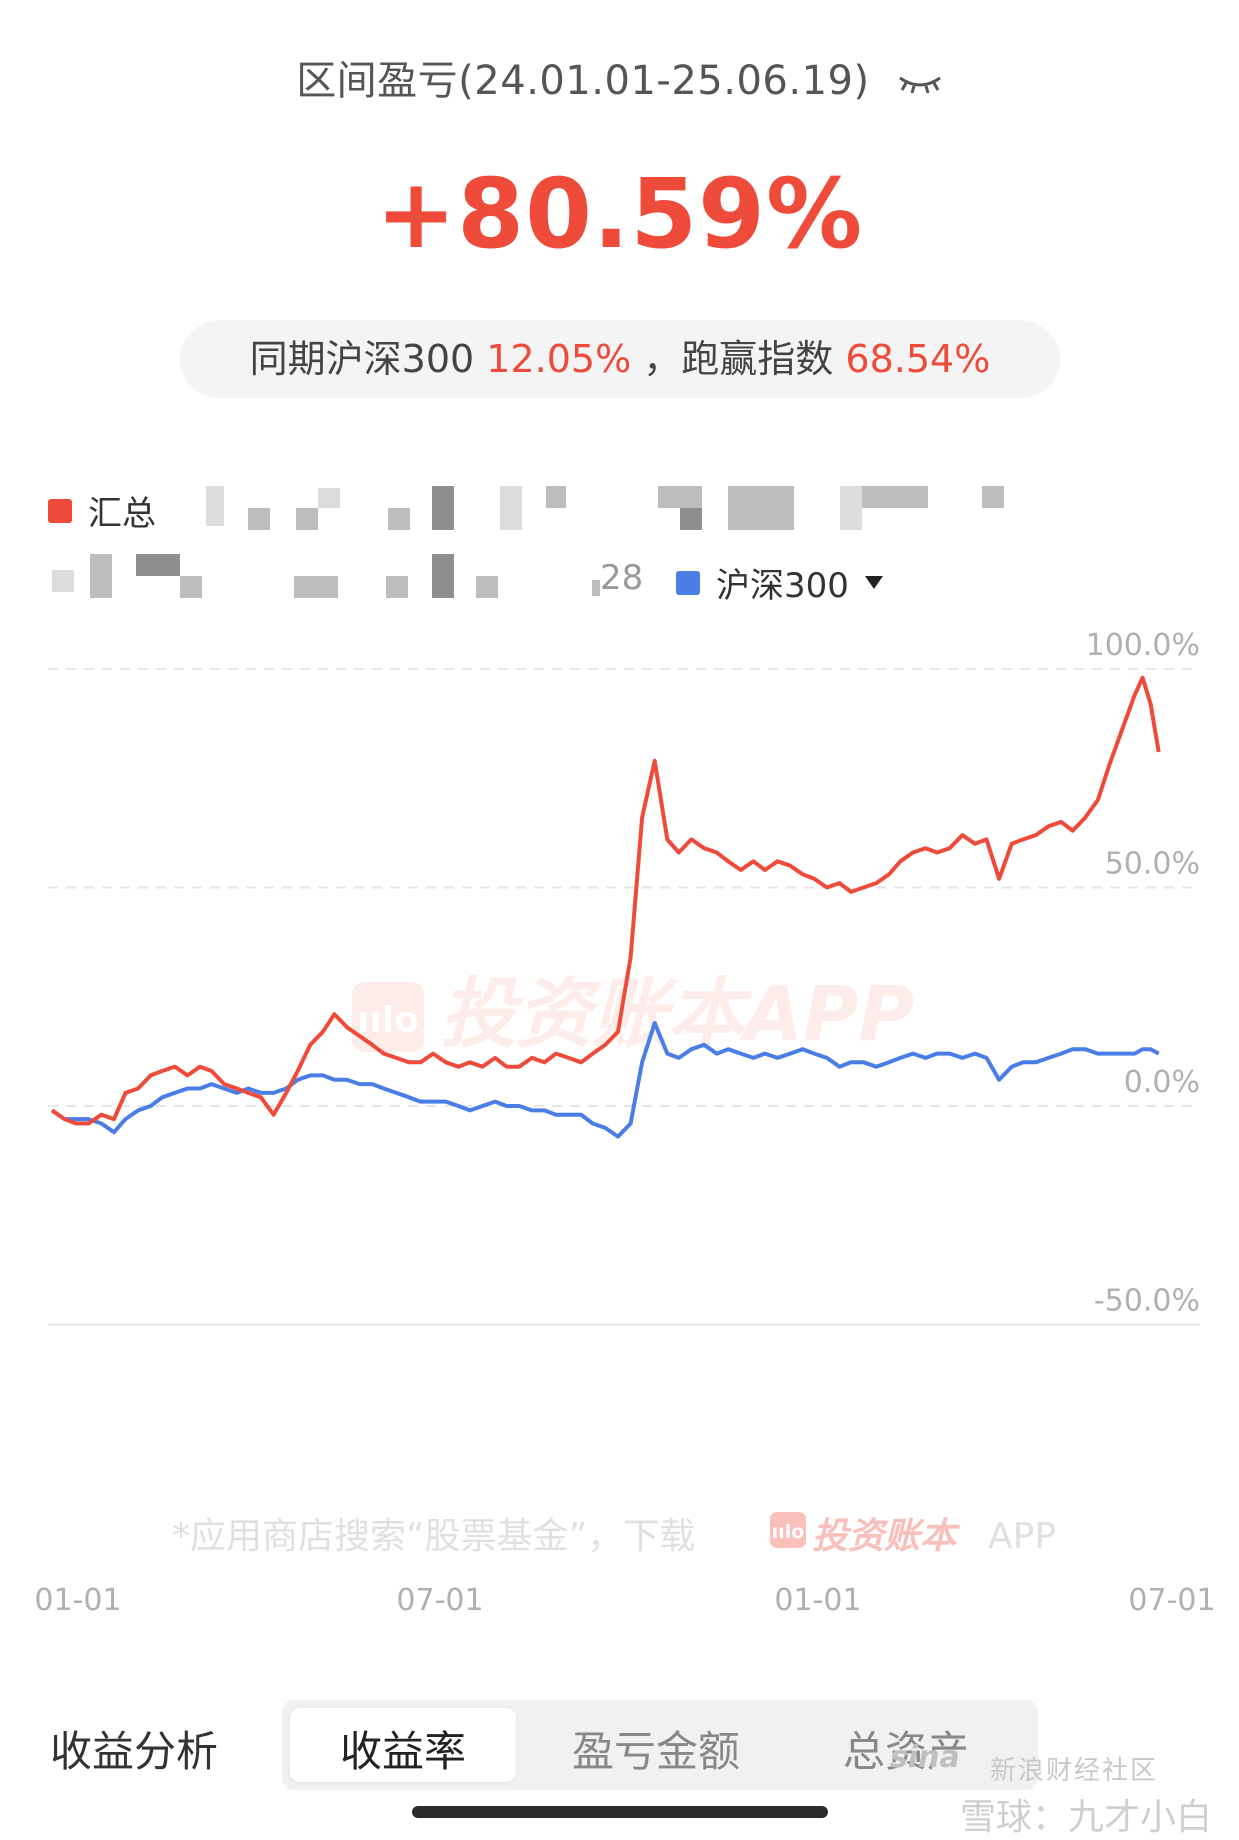  I want to click on watermark-main: 投资账本APP, so click(677, 1013).